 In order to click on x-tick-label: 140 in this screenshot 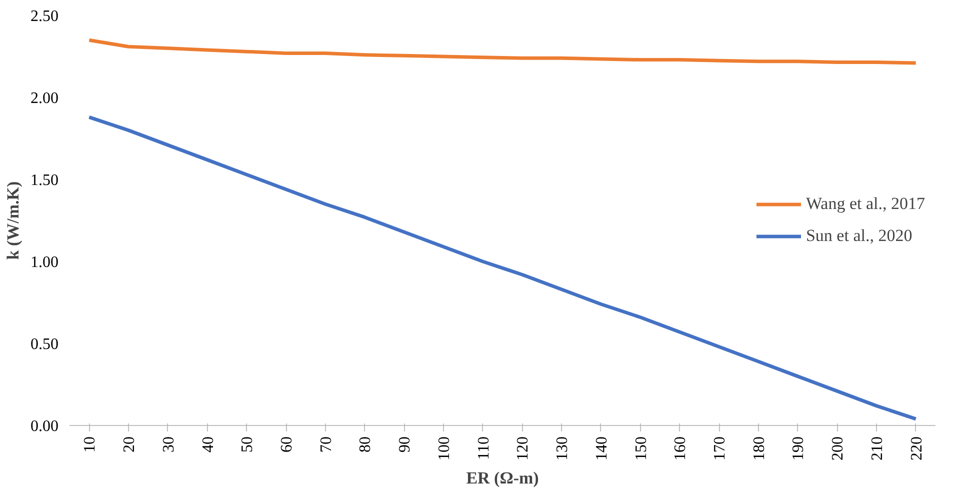, I will do `click(601, 448)`.